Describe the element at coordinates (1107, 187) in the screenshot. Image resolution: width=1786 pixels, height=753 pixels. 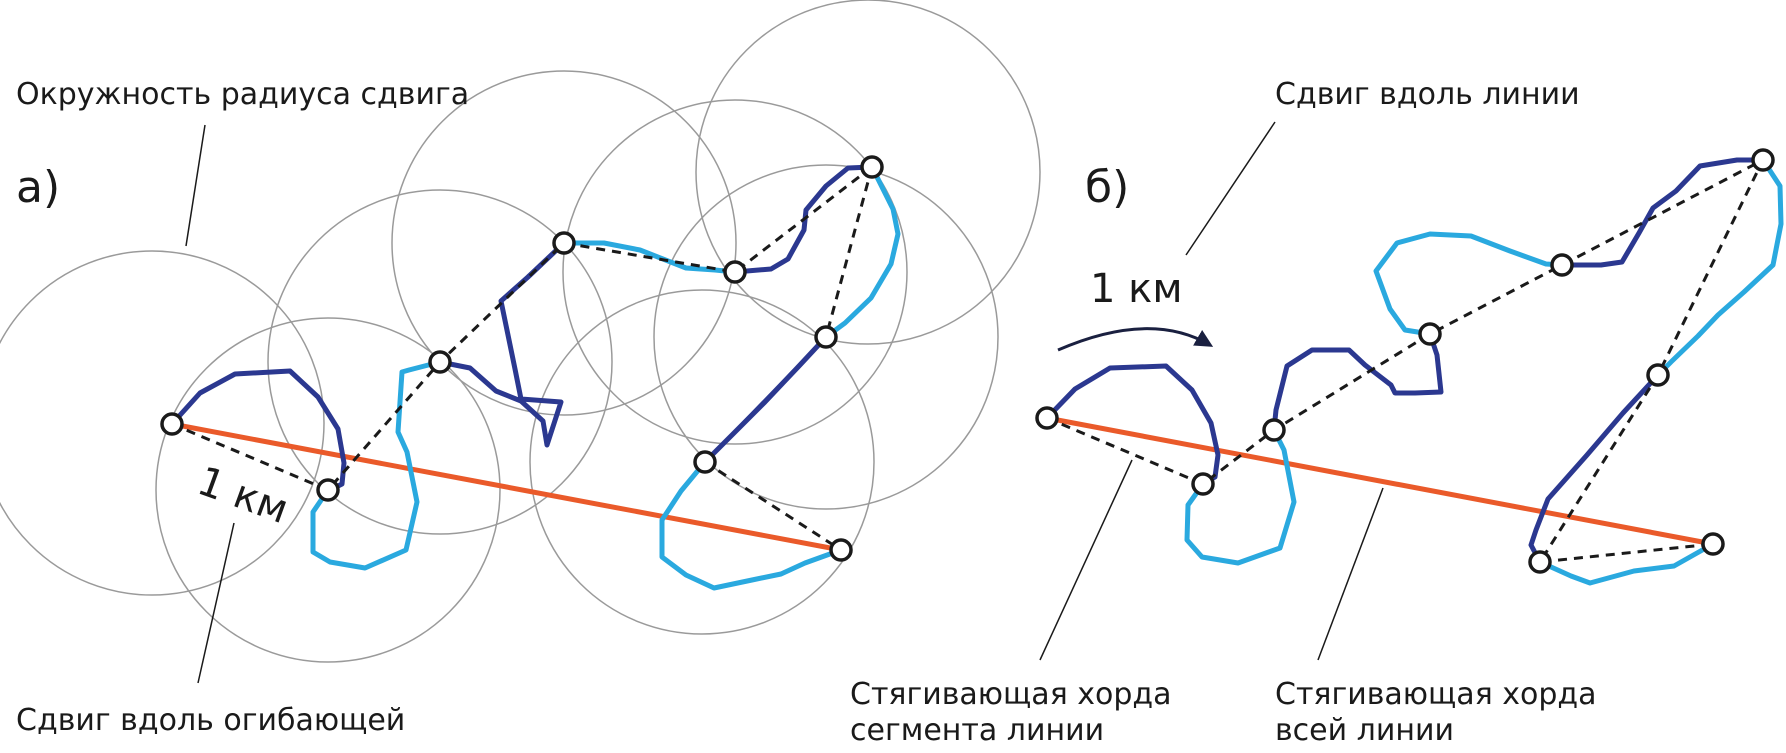
I see `panel-b-letter: б)` at that location.